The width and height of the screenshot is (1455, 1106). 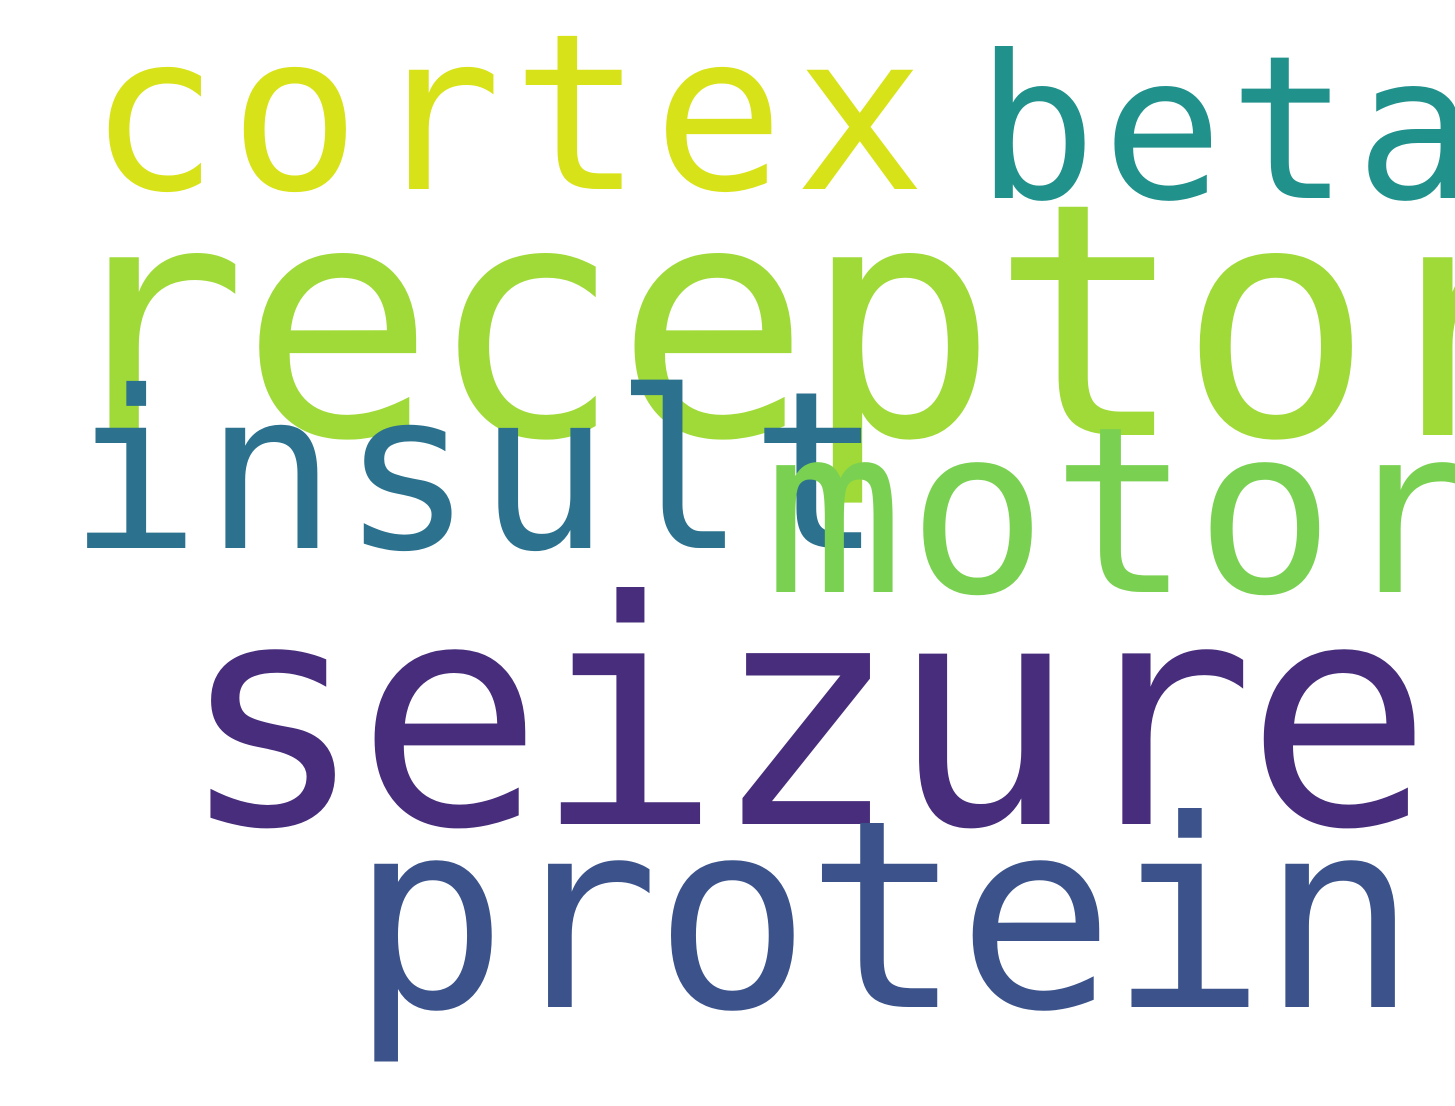 I want to click on word-beta: beta, so click(x=1215, y=129).